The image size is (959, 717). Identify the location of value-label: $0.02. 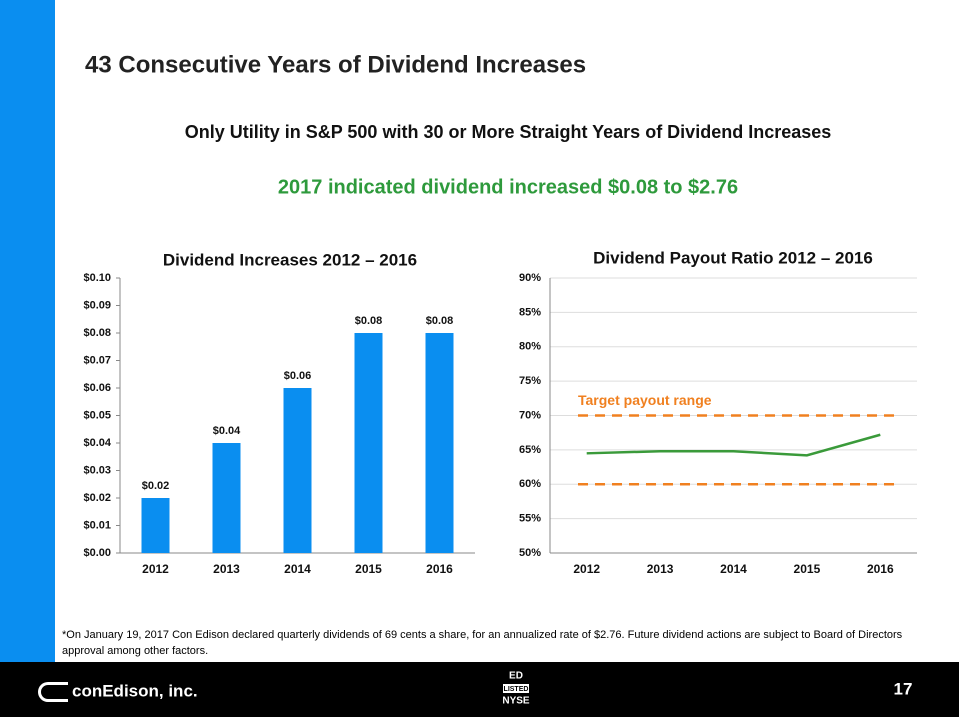
(156, 486).